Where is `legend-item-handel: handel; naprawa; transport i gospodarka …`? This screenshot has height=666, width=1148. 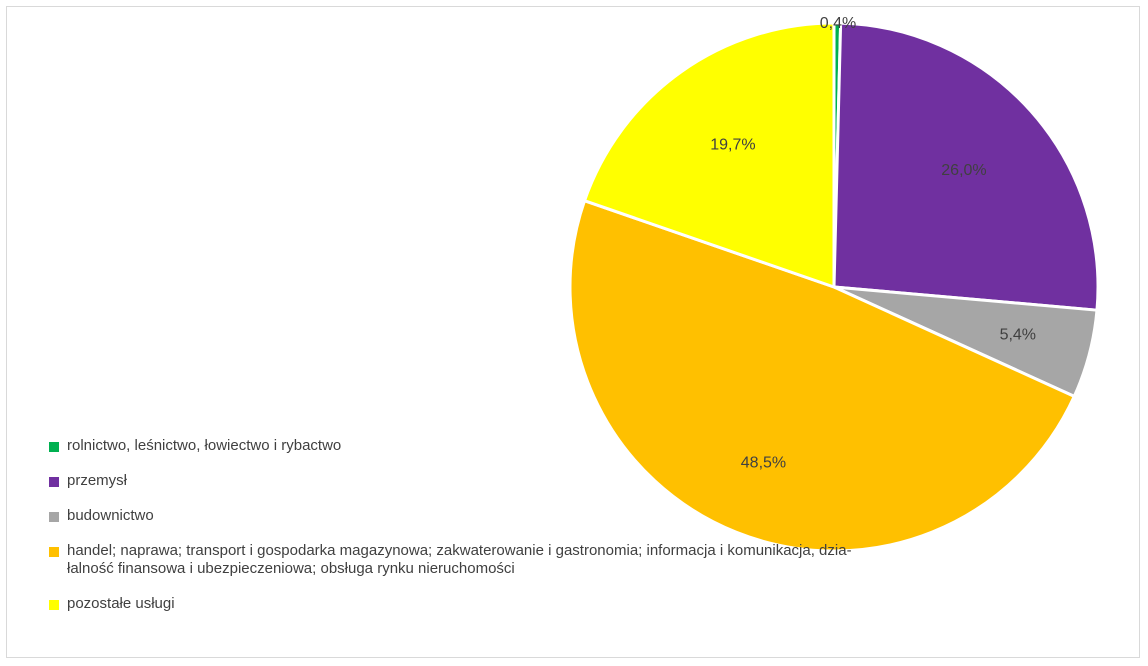 legend-item-handel: handel; naprawa; transport i gospodarka … is located at coordinates (569, 560).